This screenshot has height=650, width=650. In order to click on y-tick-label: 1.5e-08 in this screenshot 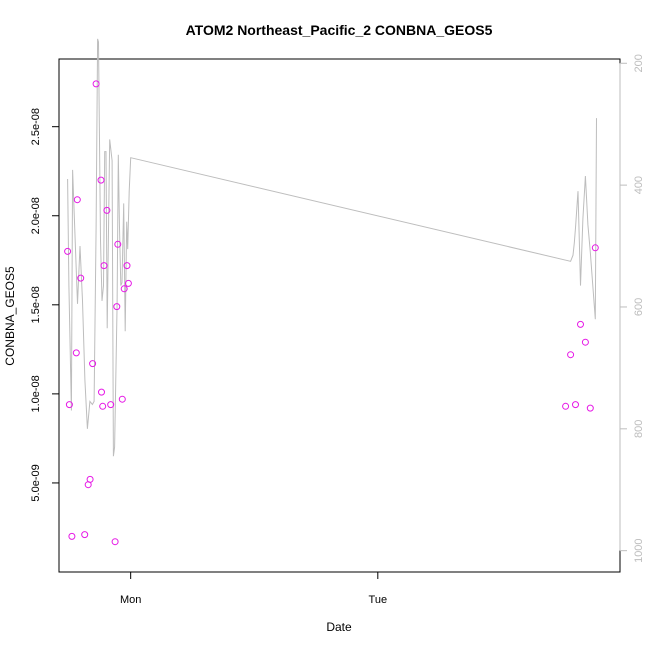, I will do `click(36, 304)`.